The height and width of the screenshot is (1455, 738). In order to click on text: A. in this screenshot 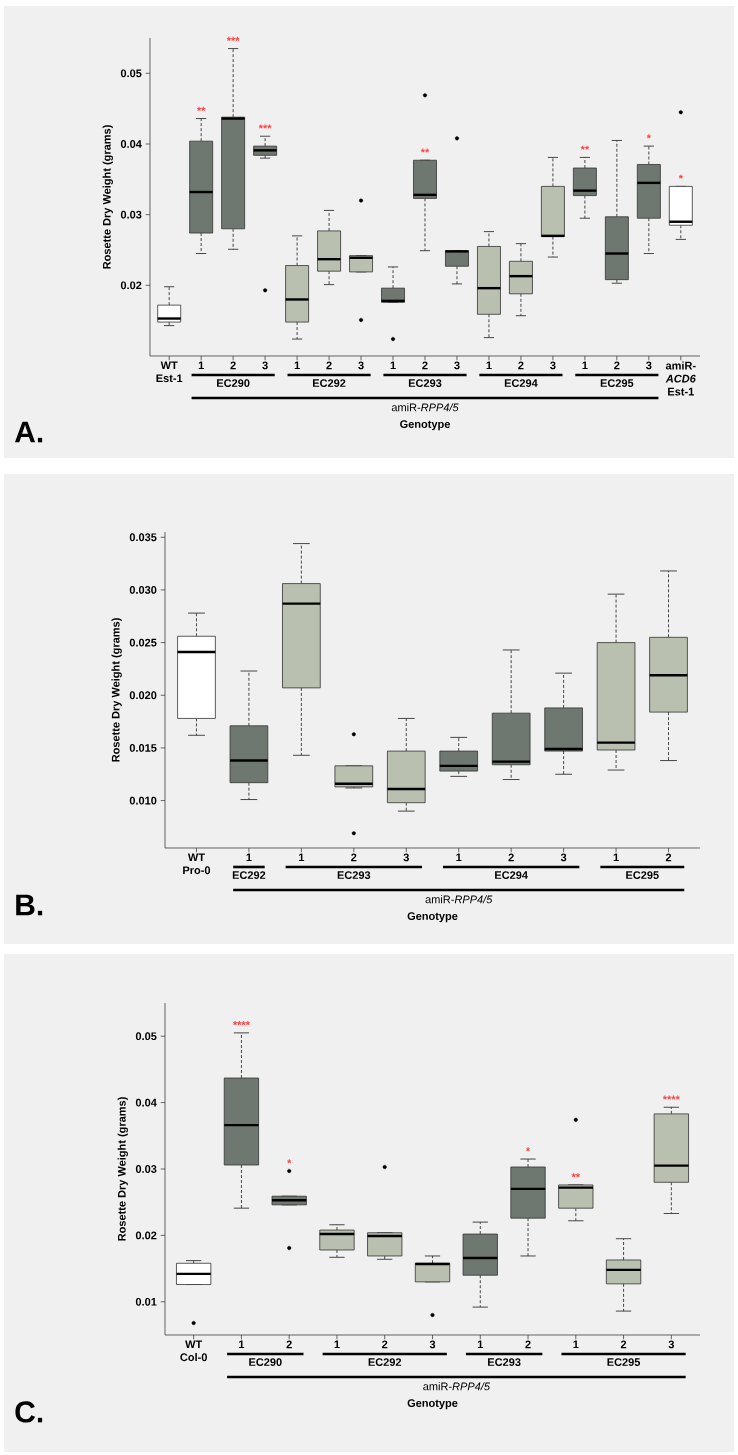, I will do `click(28, 432)`.